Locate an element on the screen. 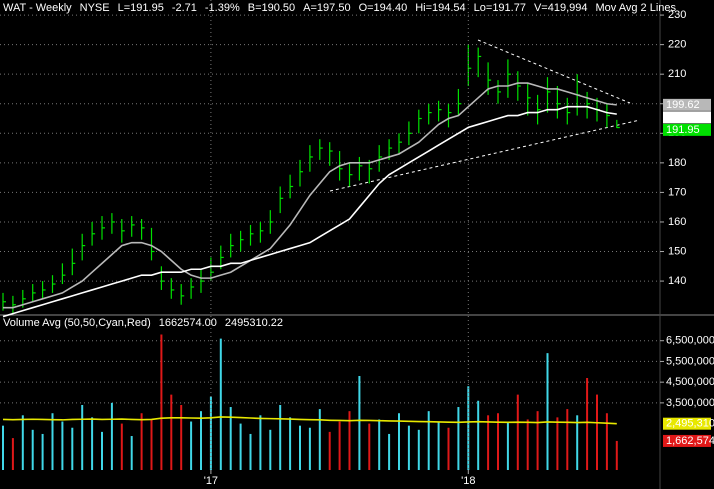 The width and height of the screenshot is (714, 489). value-box-label: 1,662,574 is located at coordinates (690, 441).